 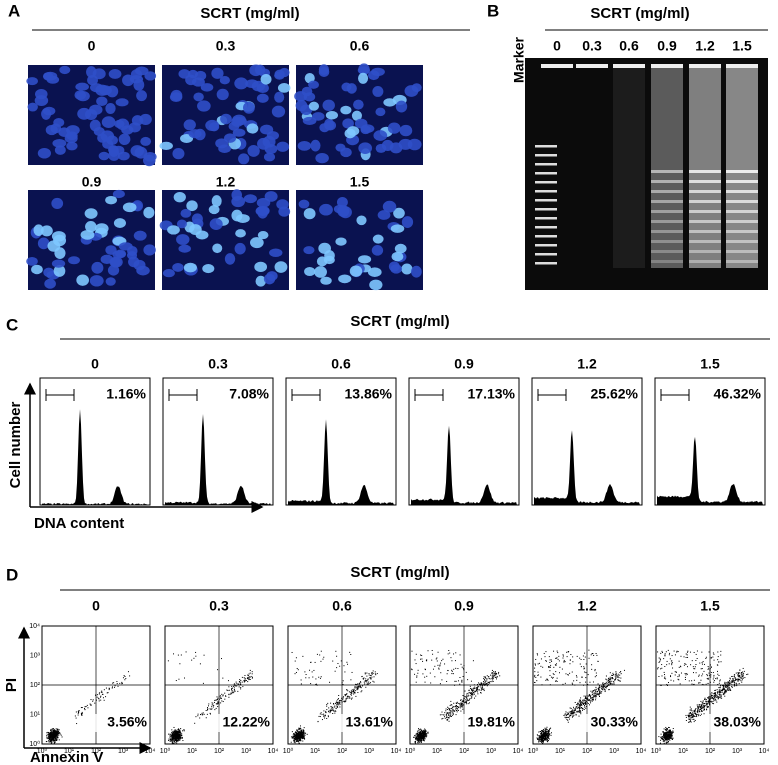 I want to click on events, so click(x=334, y=697).